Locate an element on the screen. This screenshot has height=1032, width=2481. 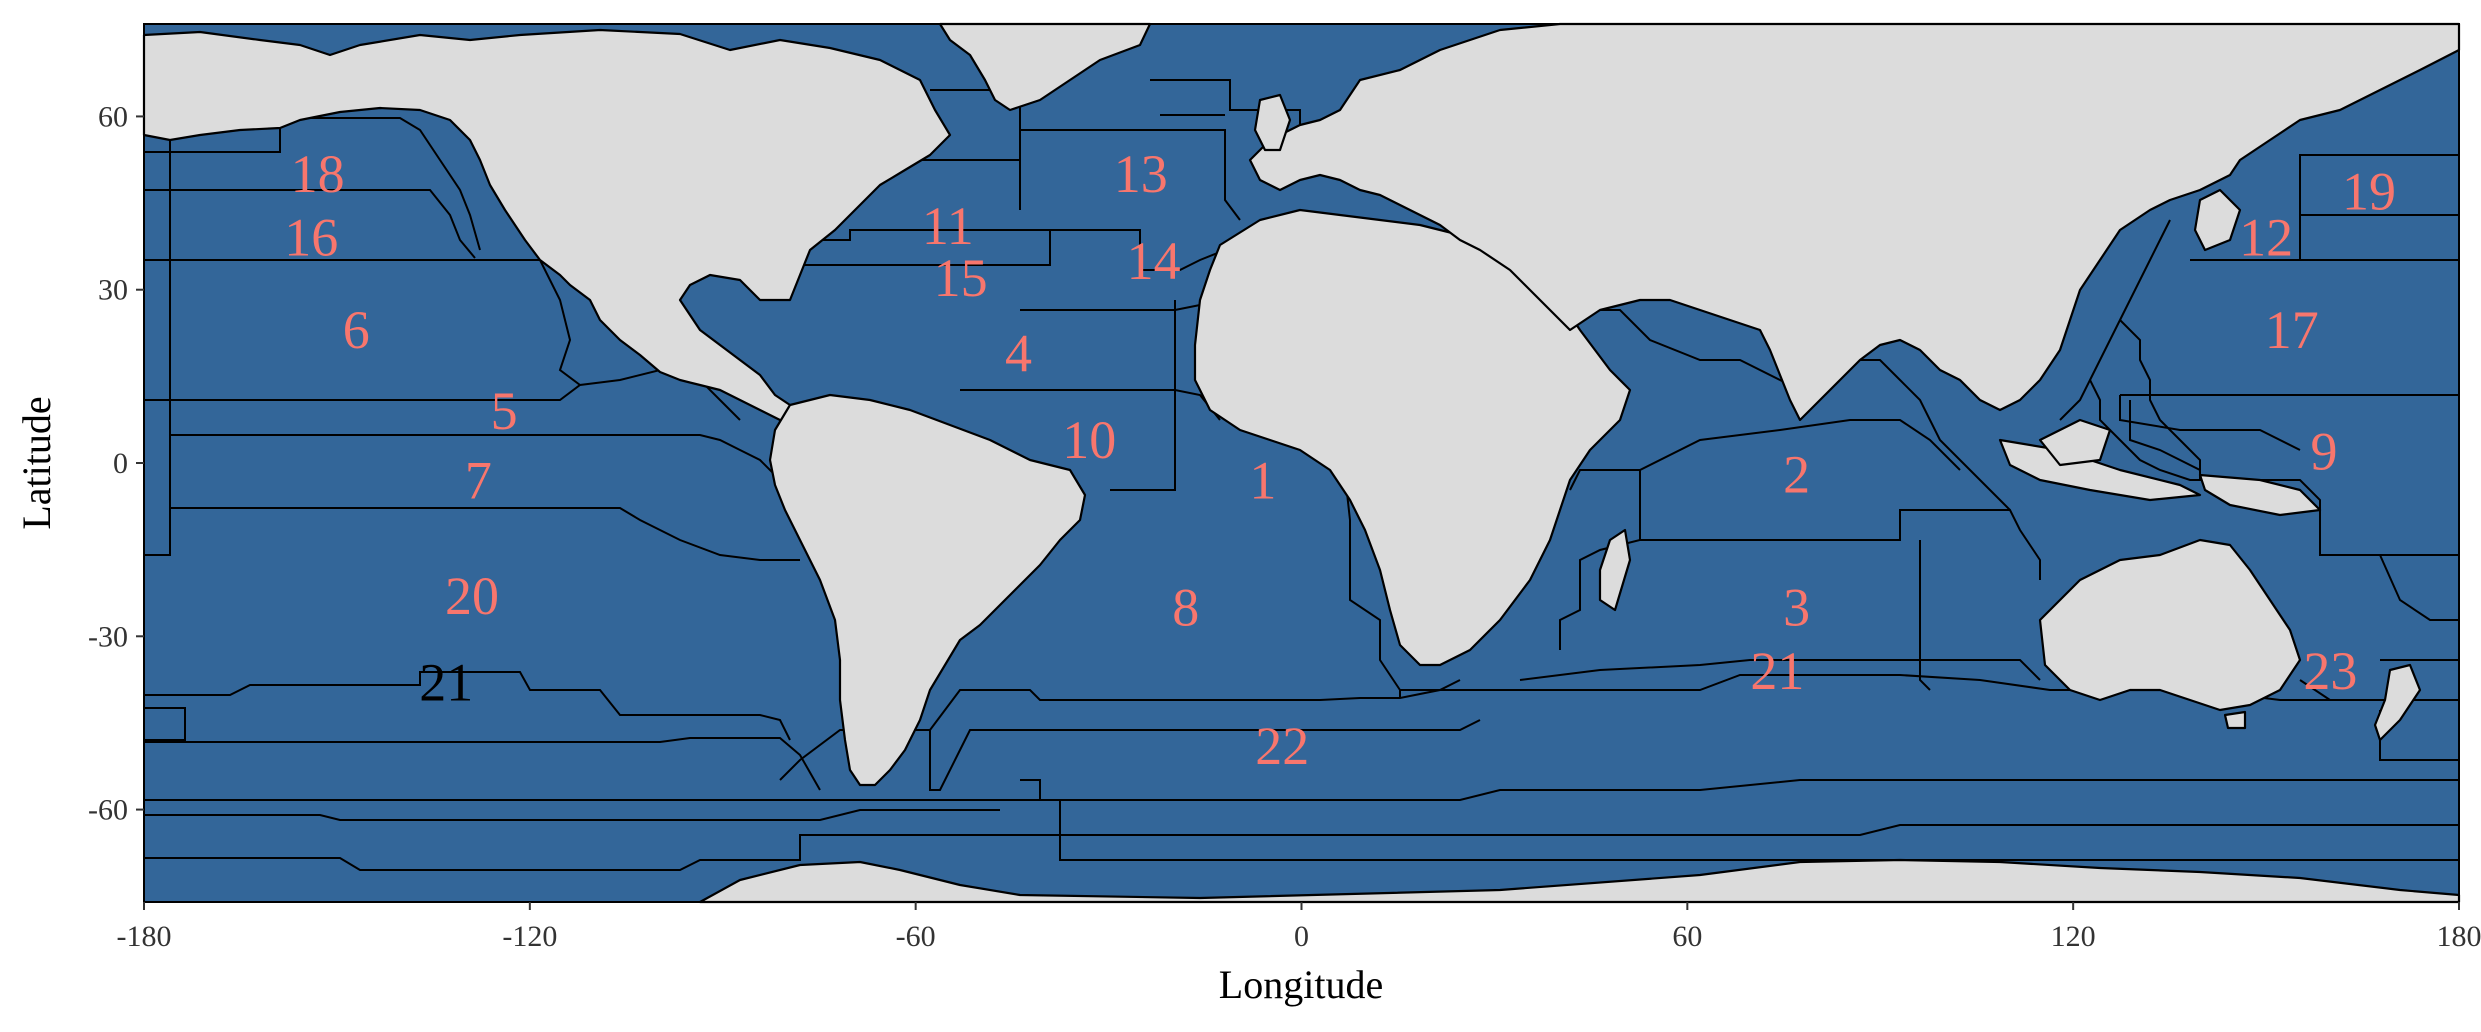
y-axis: -60 -30 0 30 60 is located at coordinates (116, 463).